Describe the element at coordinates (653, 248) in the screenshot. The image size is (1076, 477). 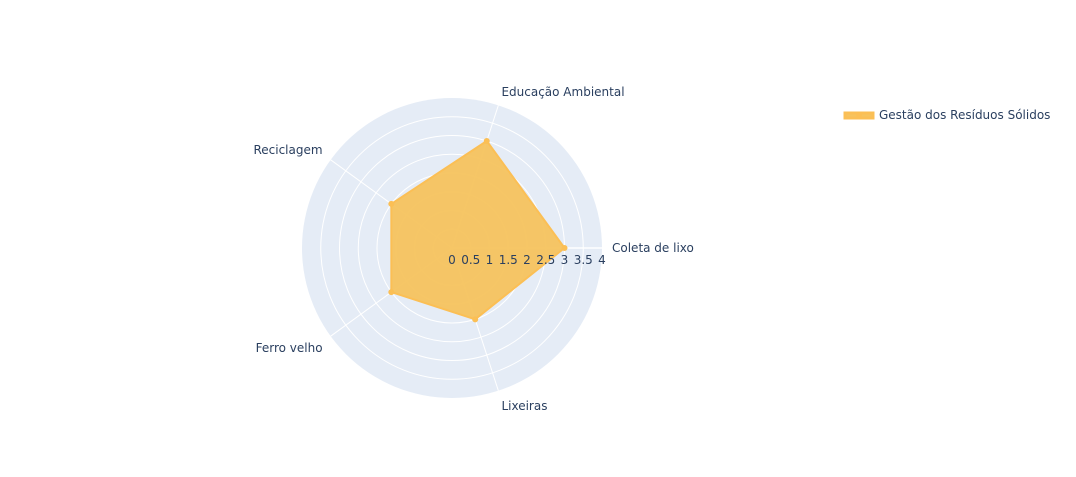
I see `category-label: Coleta de lixo` at that location.